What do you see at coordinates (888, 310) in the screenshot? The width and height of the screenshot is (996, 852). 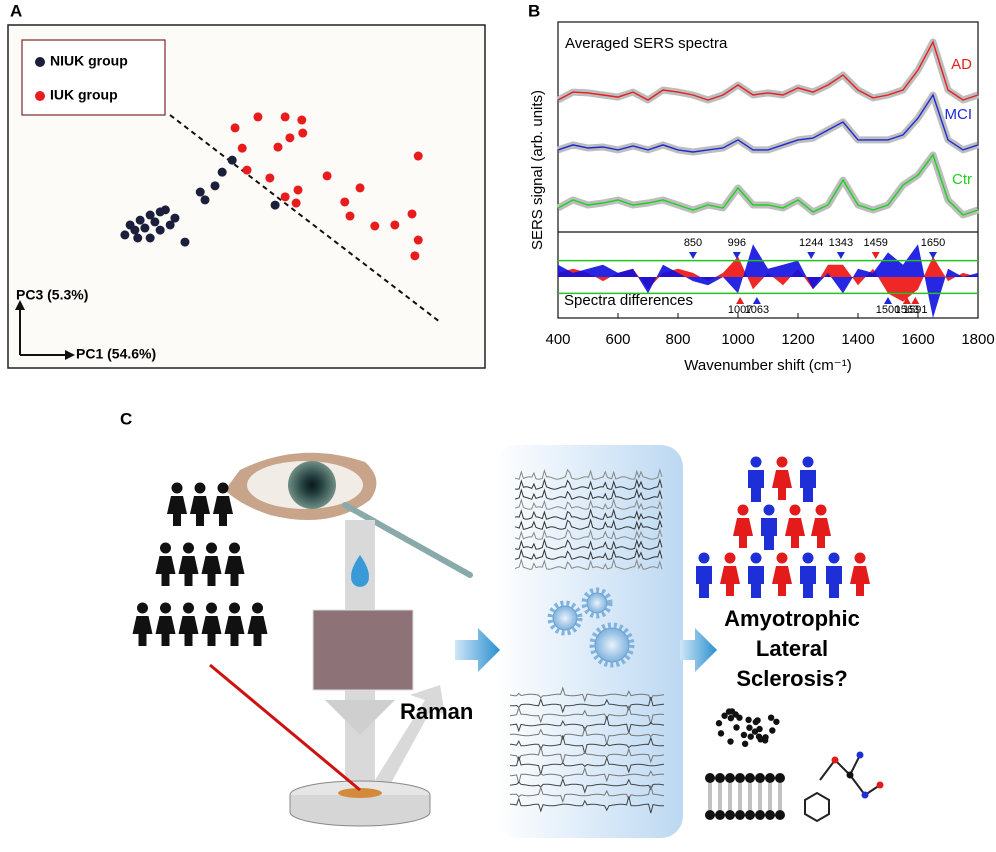 I see `peak-label: 1500` at bounding box center [888, 310].